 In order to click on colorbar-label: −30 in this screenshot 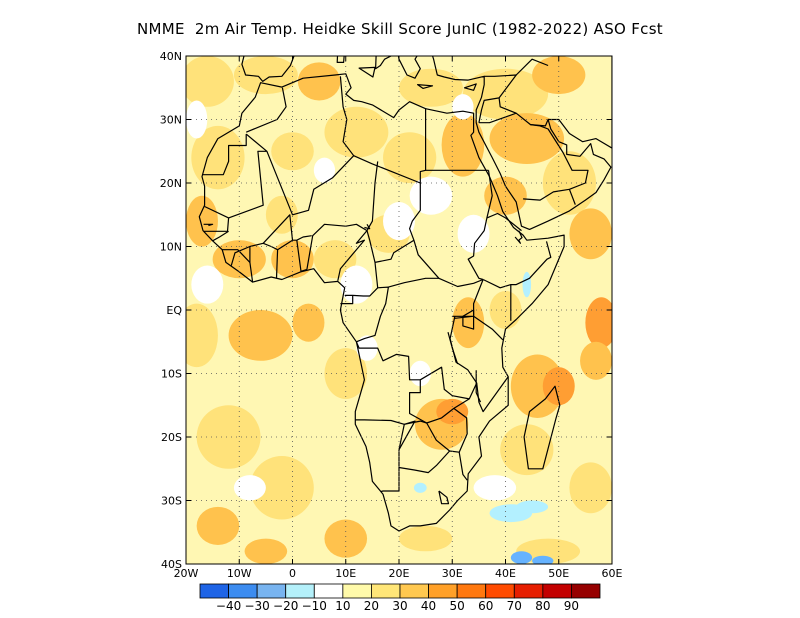, I will do `click(256, 606)`.